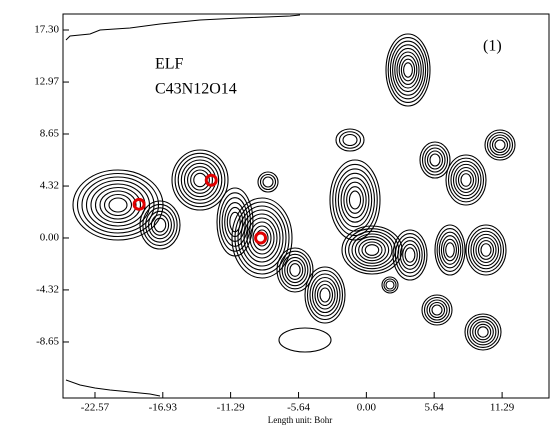  What do you see at coordinates (47, 342) in the screenshot?
I see `y-tick-label: -8.65` at bounding box center [47, 342].